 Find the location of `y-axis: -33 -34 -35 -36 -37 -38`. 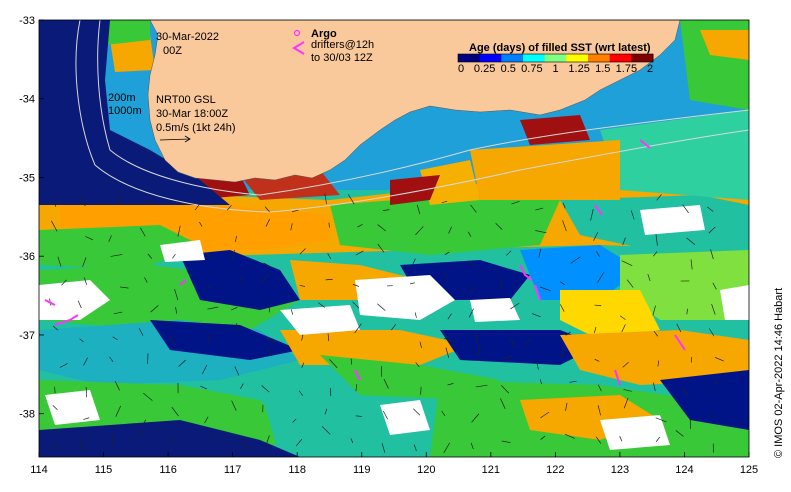

y-axis: -33 -34 -35 -36 -37 -38 is located at coordinates (31, 218).